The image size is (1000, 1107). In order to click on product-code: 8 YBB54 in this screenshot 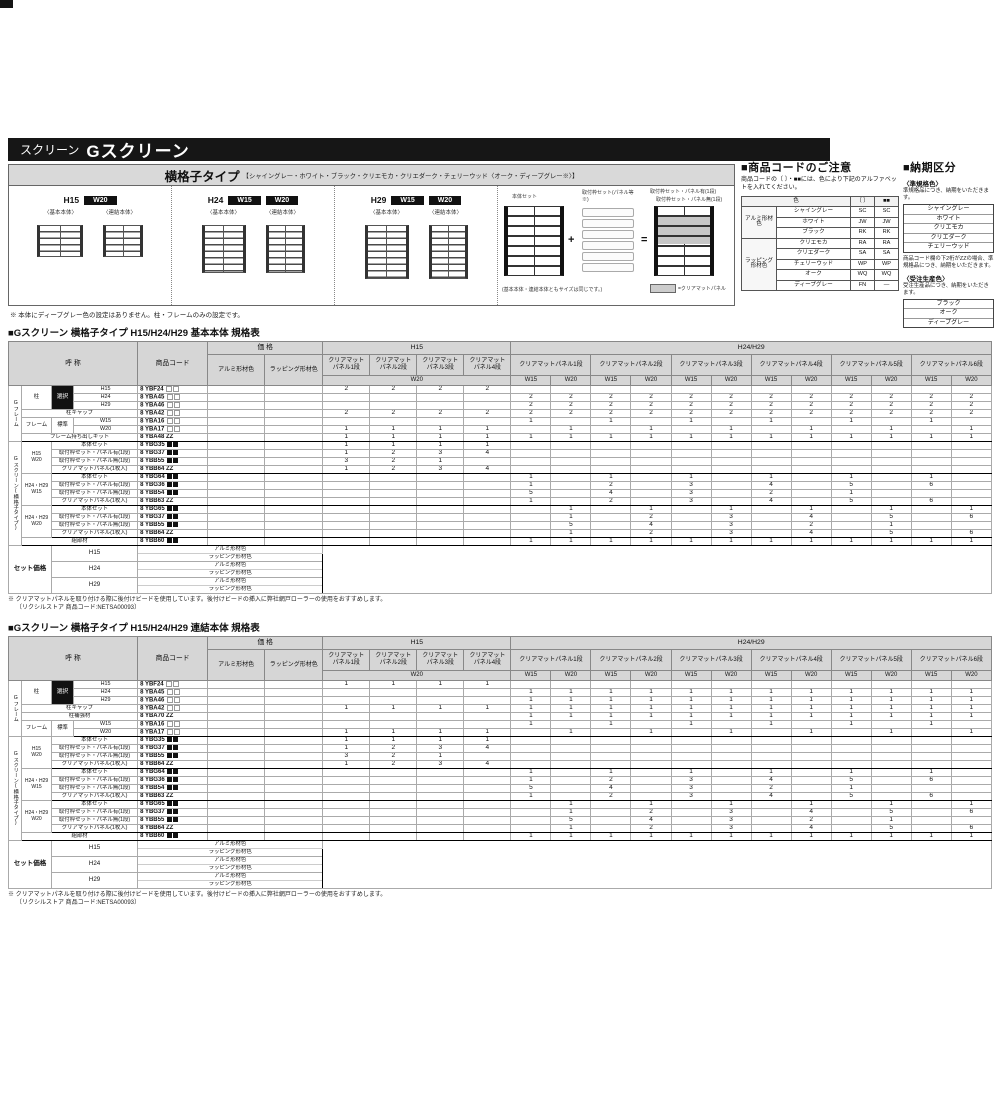, I will do `click(173, 493)`.